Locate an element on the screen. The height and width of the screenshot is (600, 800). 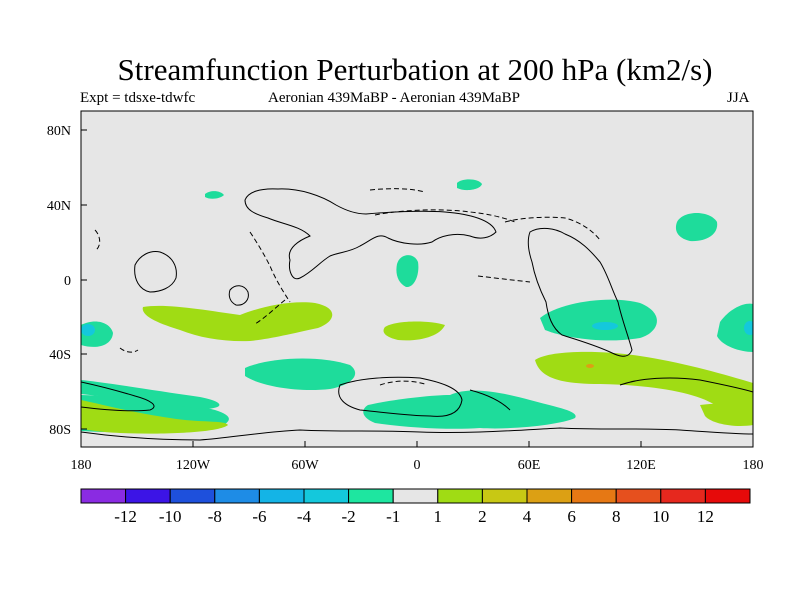
contour-region-equatorial-atlantic is located at coordinates (407, 271).